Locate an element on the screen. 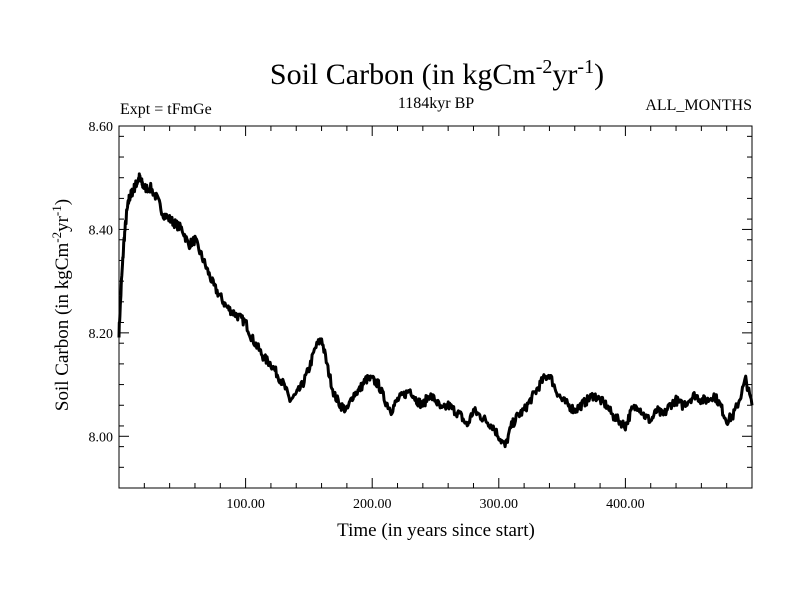 The image size is (800, 600). x-tick-label: 100.00 is located at coordinates (245, 504).